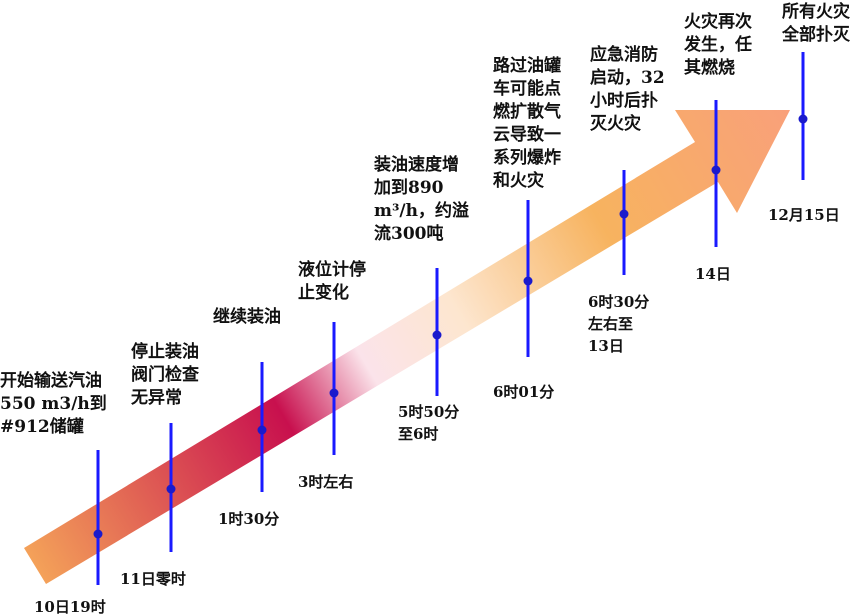 Image resolution: width=868 pixels, height=616 pixels. I want to click on milestone-time-line: 6时01分, so click(523, 392).